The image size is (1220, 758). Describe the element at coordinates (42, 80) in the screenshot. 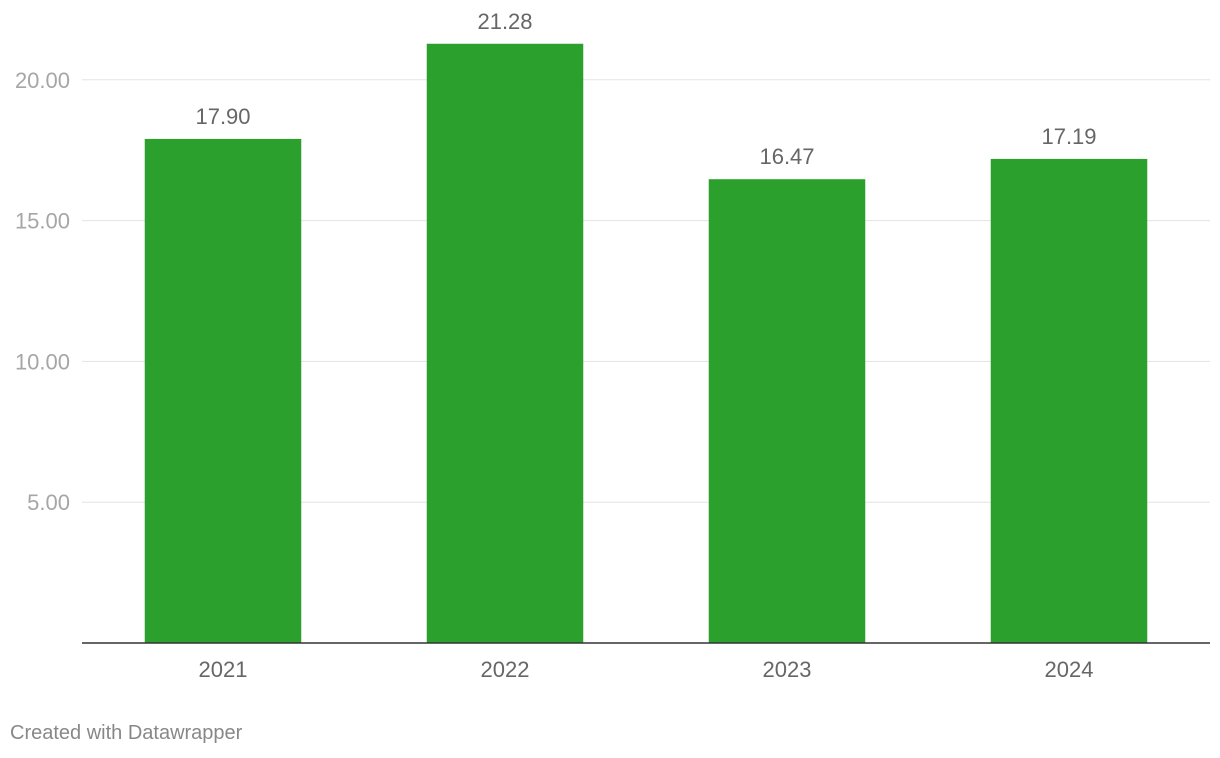

I see `y-tick-label: 20.00` at that location.